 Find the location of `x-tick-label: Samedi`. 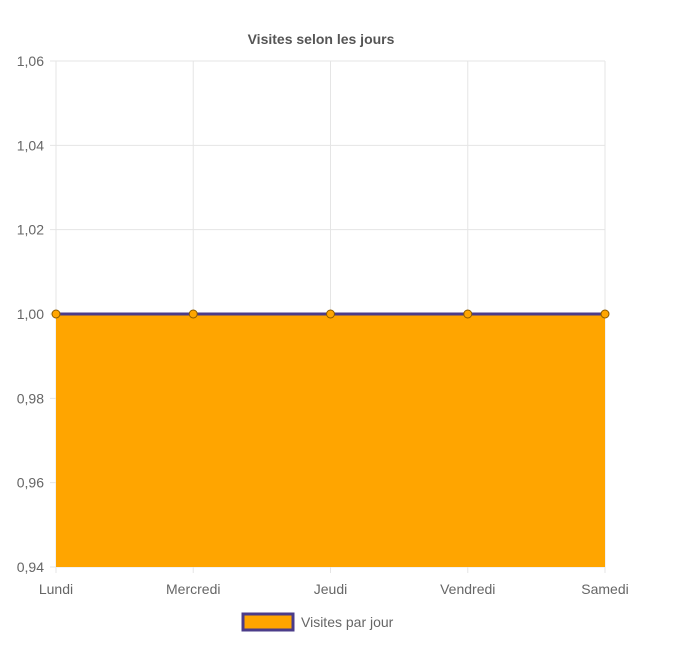

x-tick-label: Samedi is located at coordinates (604, 589).